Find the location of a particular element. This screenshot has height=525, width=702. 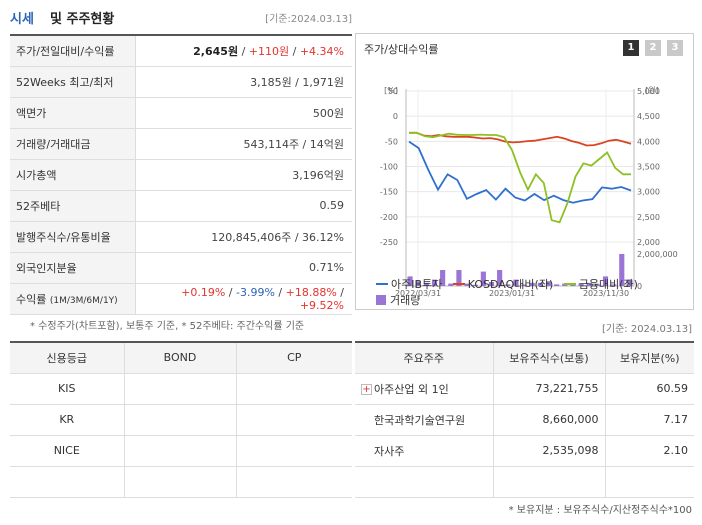

legend-label-finance: 금융대비(좌) is located at coordinates (608, 284).